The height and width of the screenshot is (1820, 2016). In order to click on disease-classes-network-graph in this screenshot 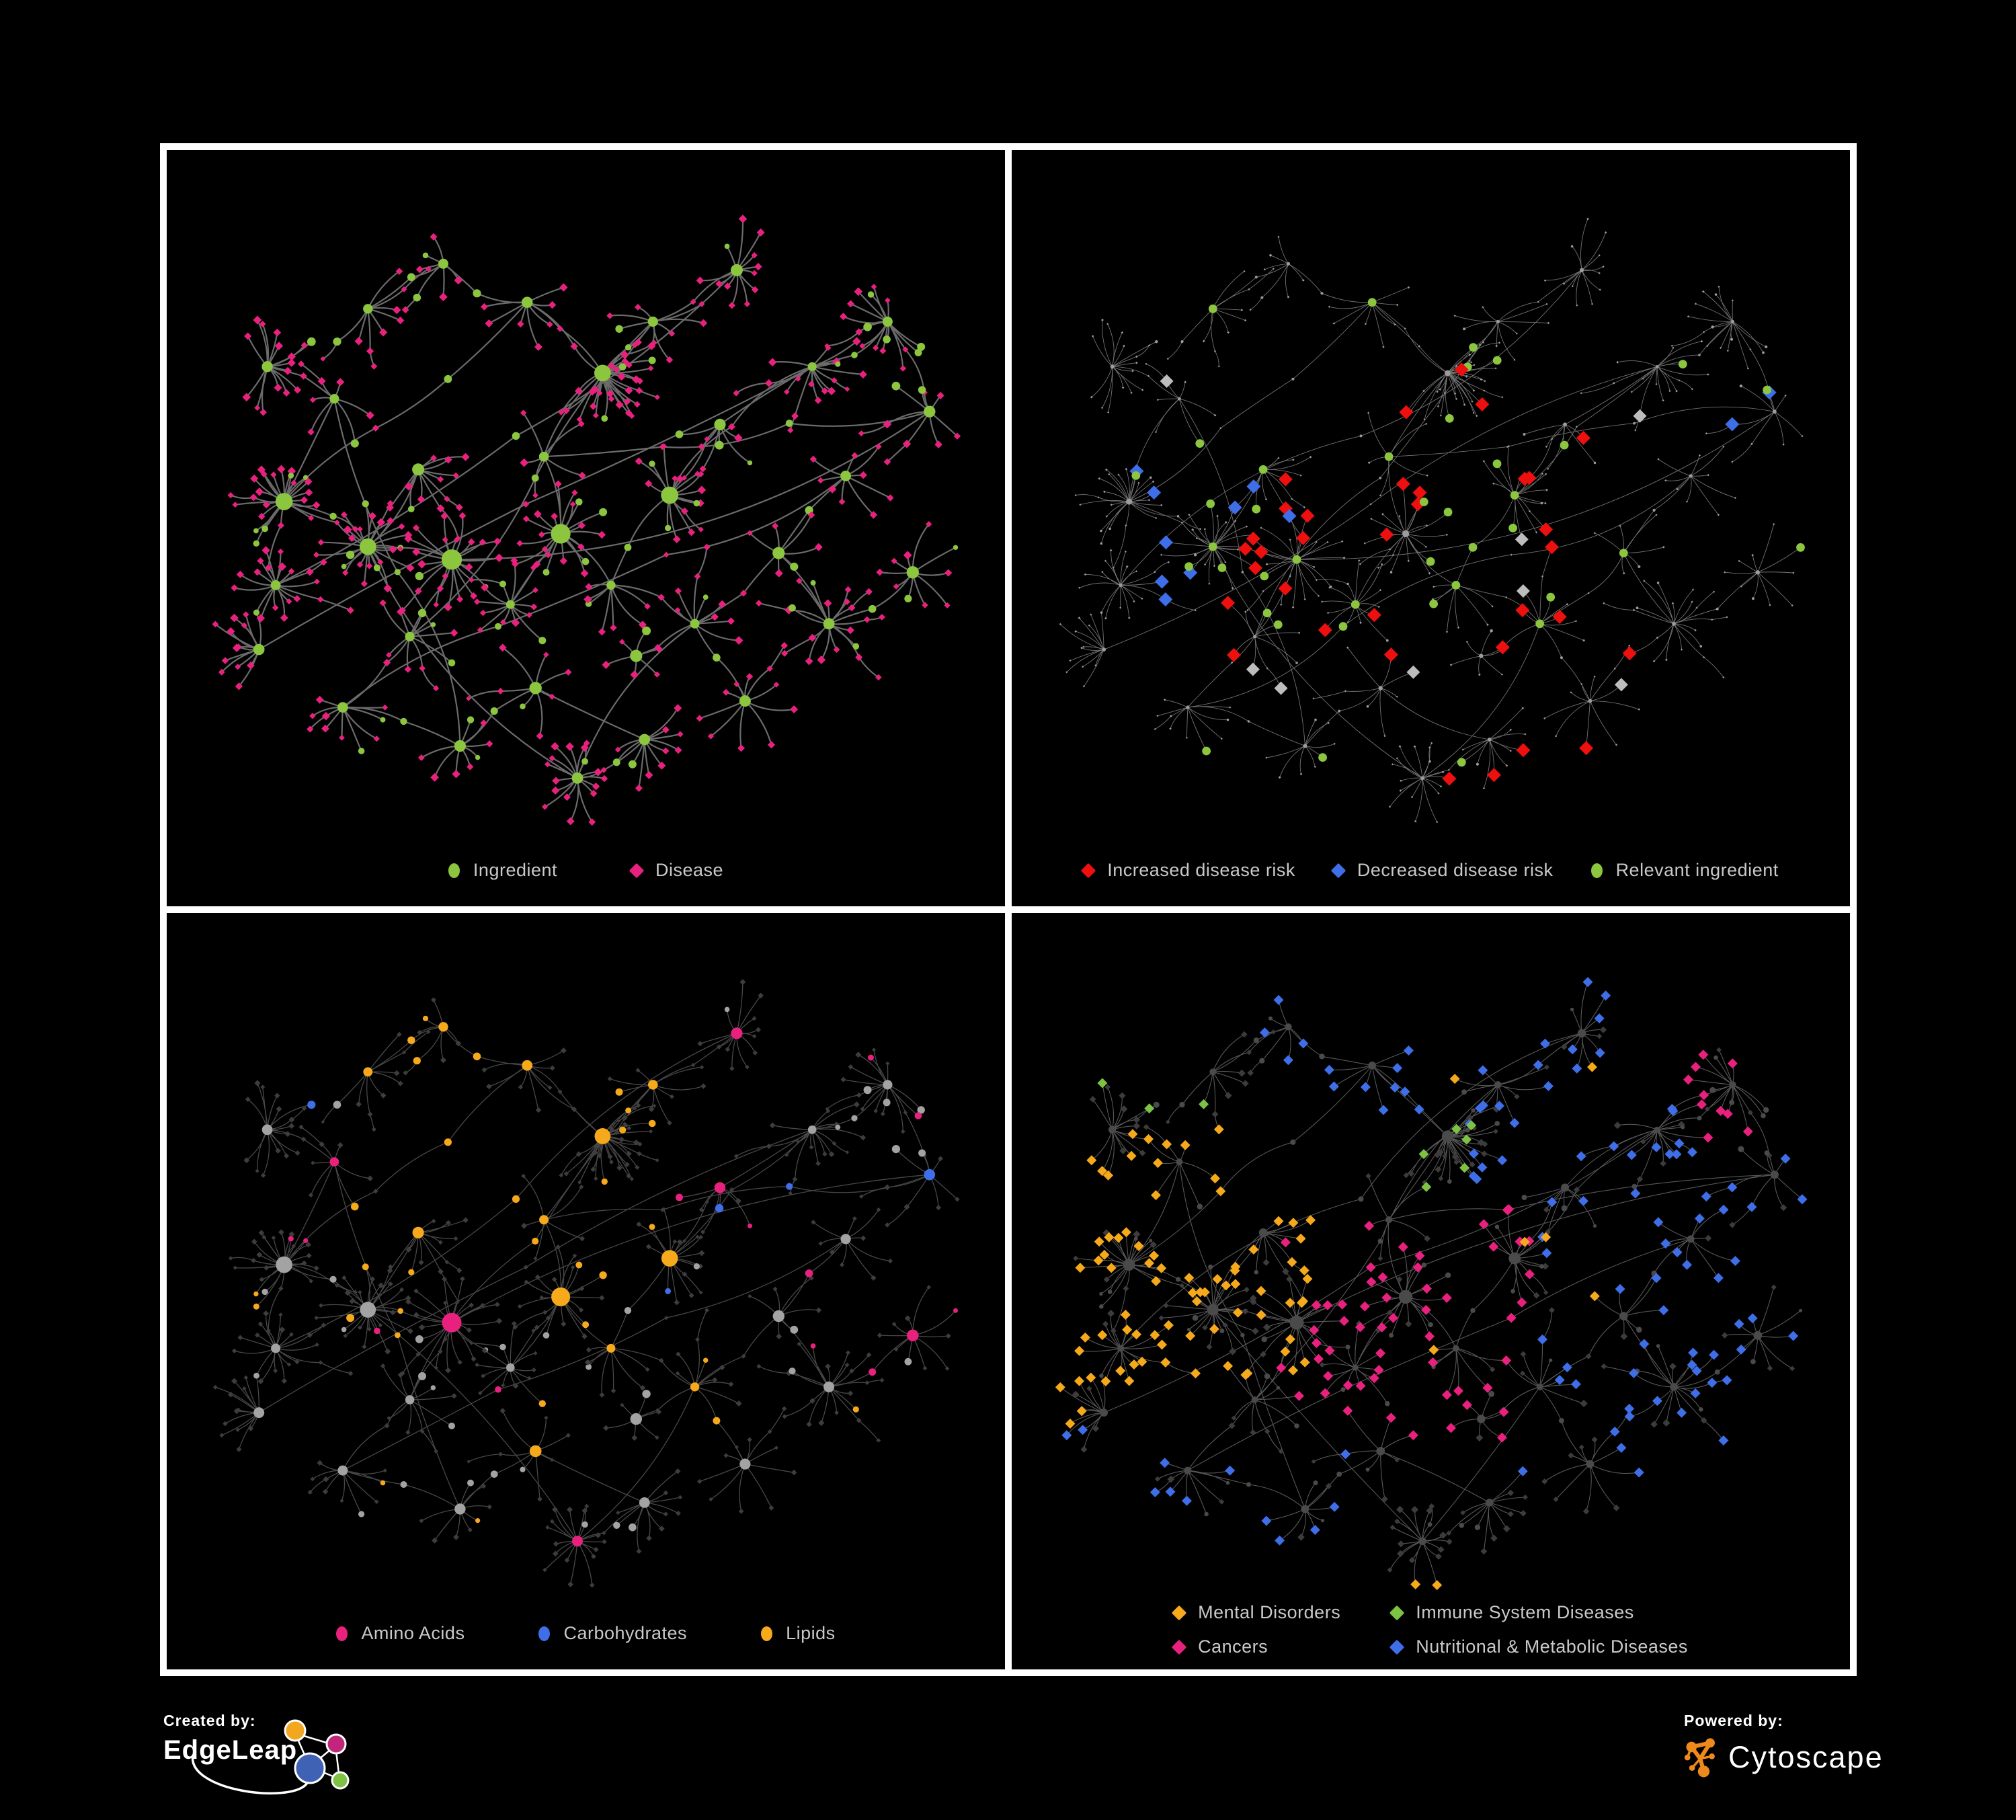, I will do `click(1431, 1284)`.